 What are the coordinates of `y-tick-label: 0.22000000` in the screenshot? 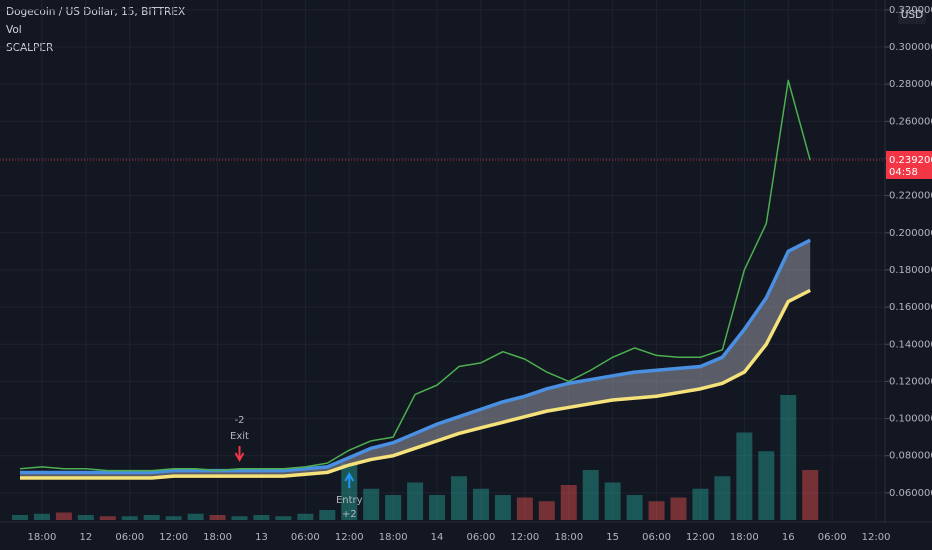 It's located at (910, 196).